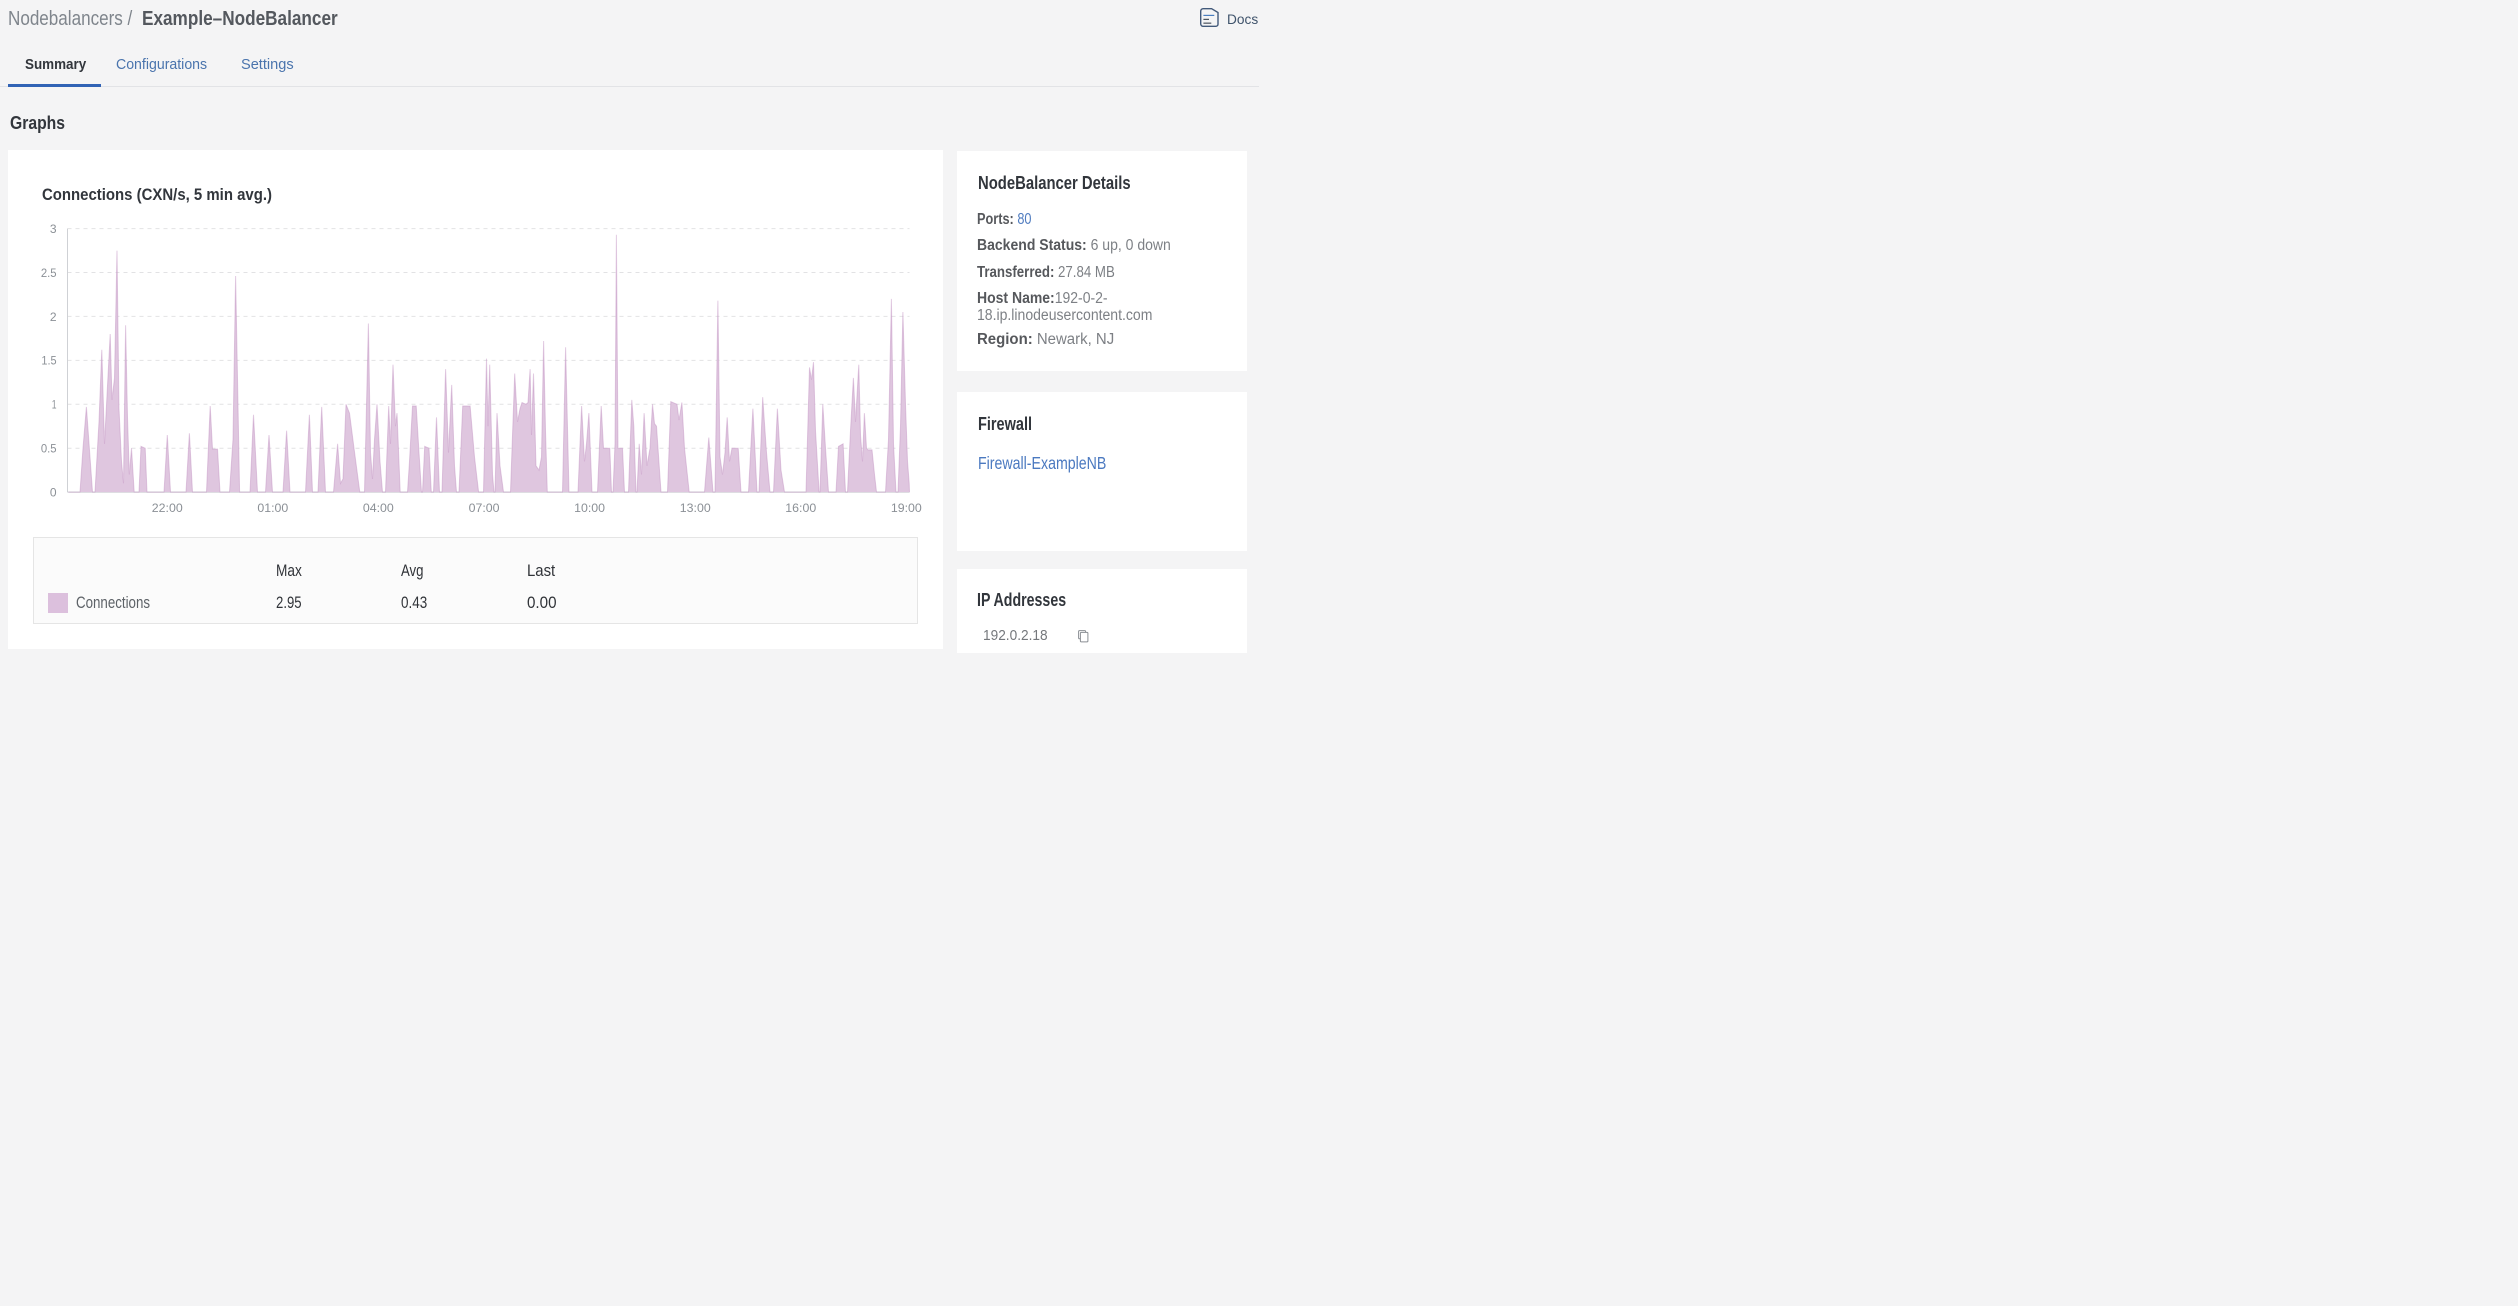  I want to click on svg-text: 22:00, so click(167, 508).